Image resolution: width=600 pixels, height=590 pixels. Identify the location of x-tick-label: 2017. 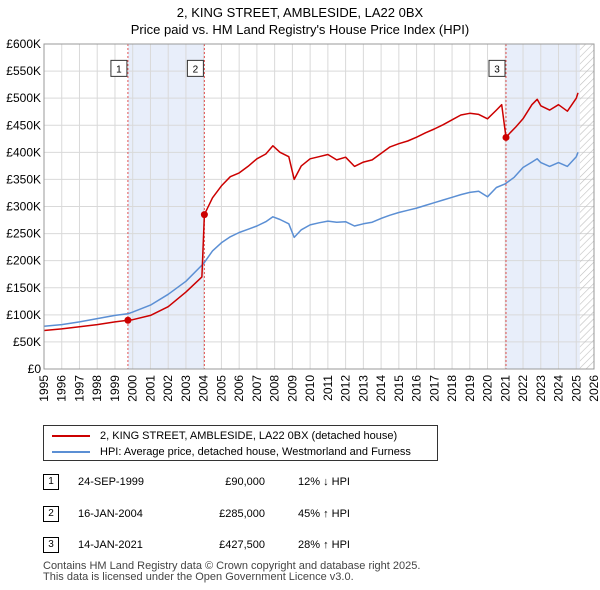
(434, 388).